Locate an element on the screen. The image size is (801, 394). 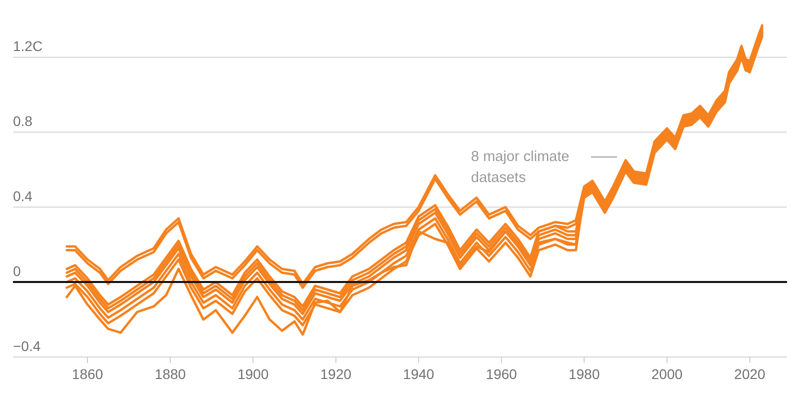
y-tick-label: 0.8 is located at coordinates (23, 121).